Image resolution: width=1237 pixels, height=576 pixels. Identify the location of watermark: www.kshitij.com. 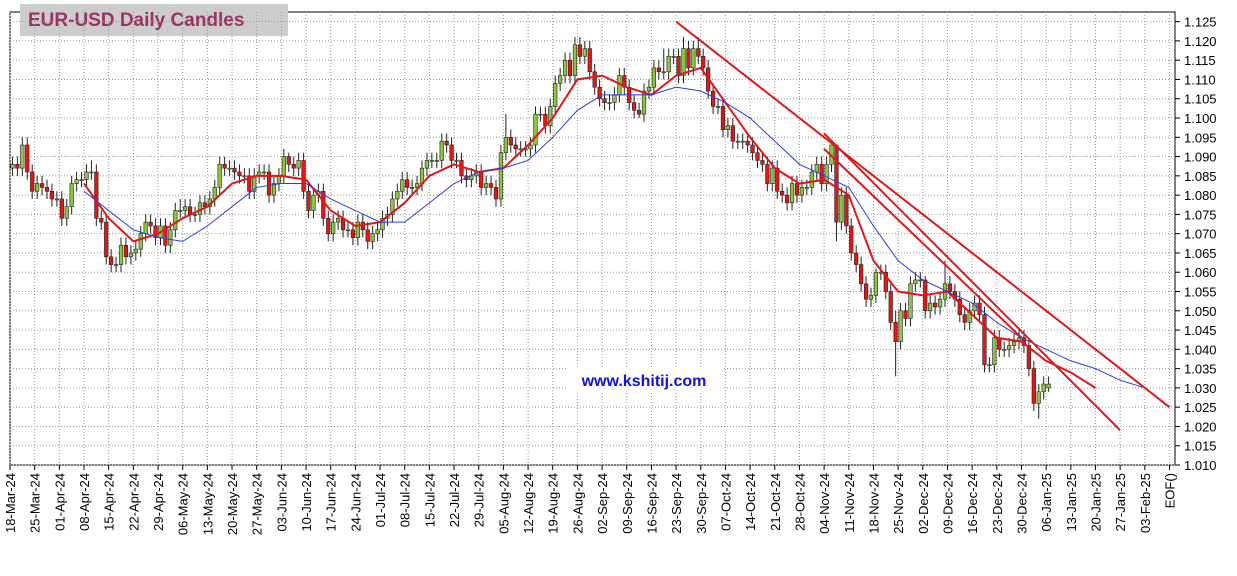
(644, 381).